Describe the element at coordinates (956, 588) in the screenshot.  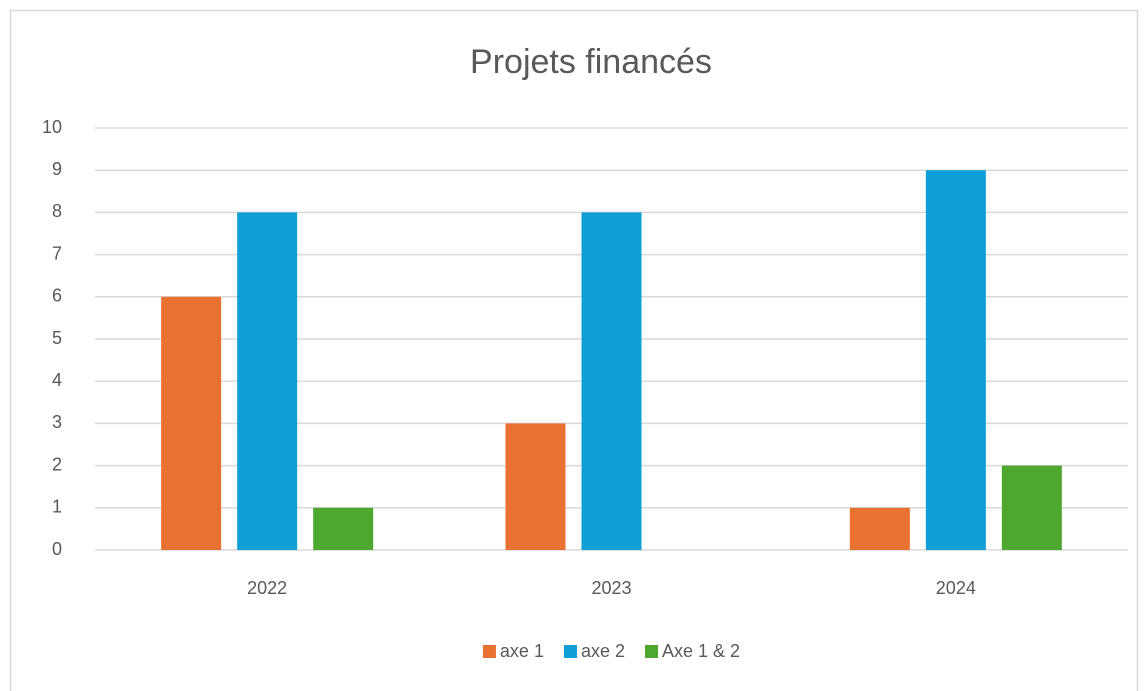
I see `x-tick-label: 2024` at that location.